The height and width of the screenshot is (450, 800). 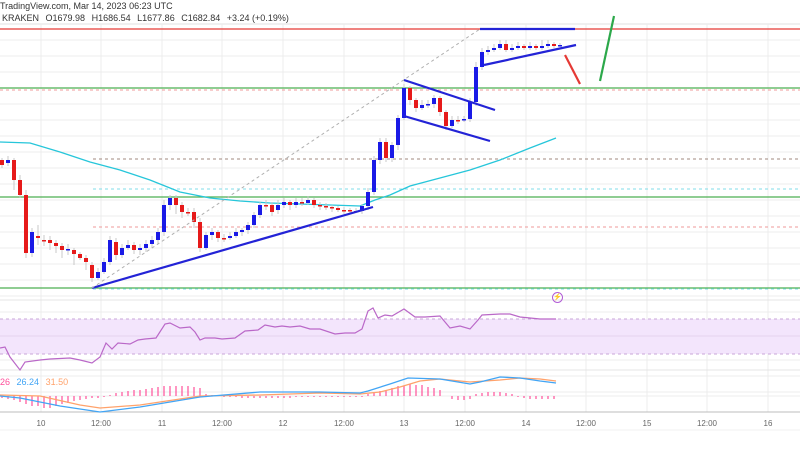 What do you see at coordinates (557, 297) in the screenshot?
I see `flash-icon: ⚡` at bounding box center [557, 297].